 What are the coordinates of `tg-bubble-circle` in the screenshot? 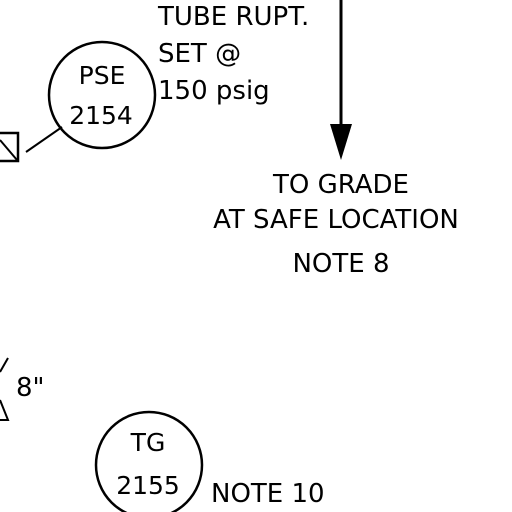 It's located at (149, 461).